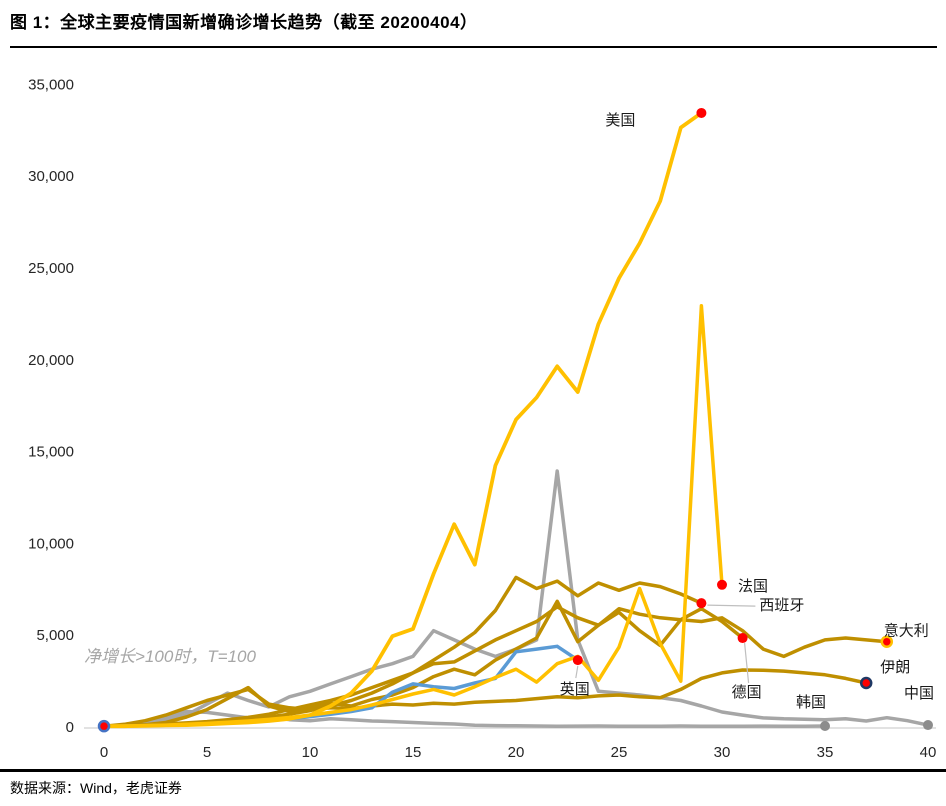 This screenshot has width=946, height=806. Describe the element at coordinates (620, 120) in the screenshot. I see `series-label-usa: 美国` at that location.